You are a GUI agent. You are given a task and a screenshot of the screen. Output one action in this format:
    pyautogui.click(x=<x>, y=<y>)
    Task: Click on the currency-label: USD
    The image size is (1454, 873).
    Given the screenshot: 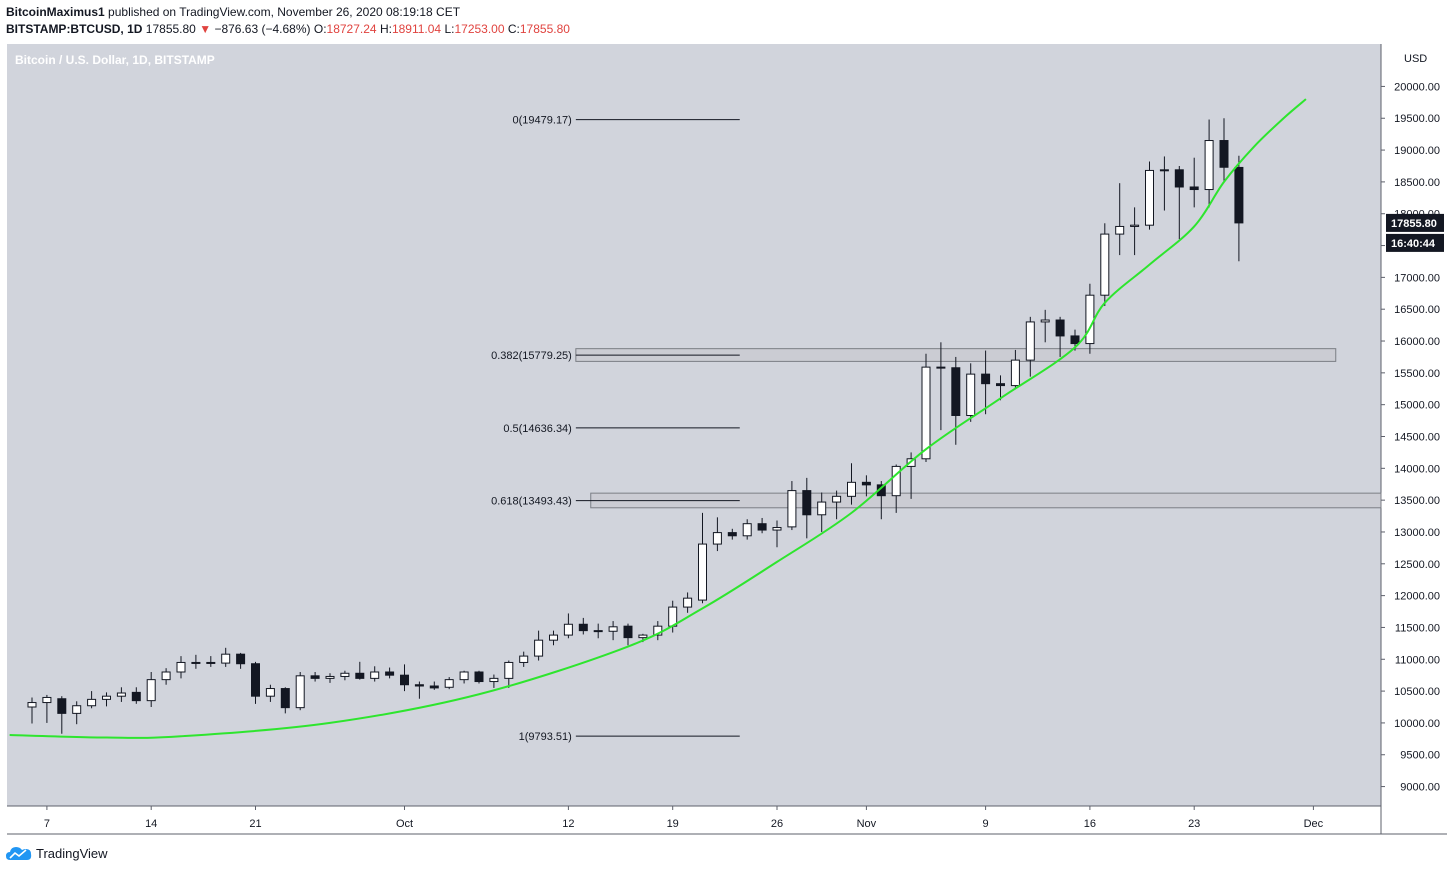 What is the action you would take?
    pyautogui.click(x=1415, y=59)
    